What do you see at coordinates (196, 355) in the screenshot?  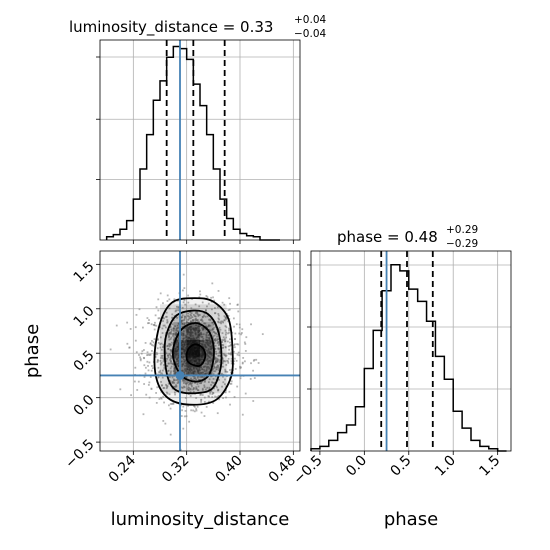 I see `contour-core` at bounding box center [196, 355].